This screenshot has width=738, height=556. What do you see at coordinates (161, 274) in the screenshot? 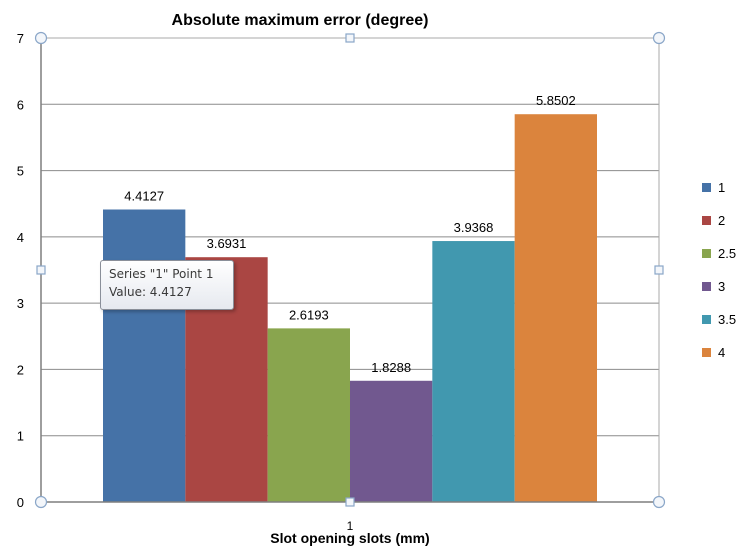
I see `tooltip-series-point: Series "1" Point 1` at bounding box center [161, 274].